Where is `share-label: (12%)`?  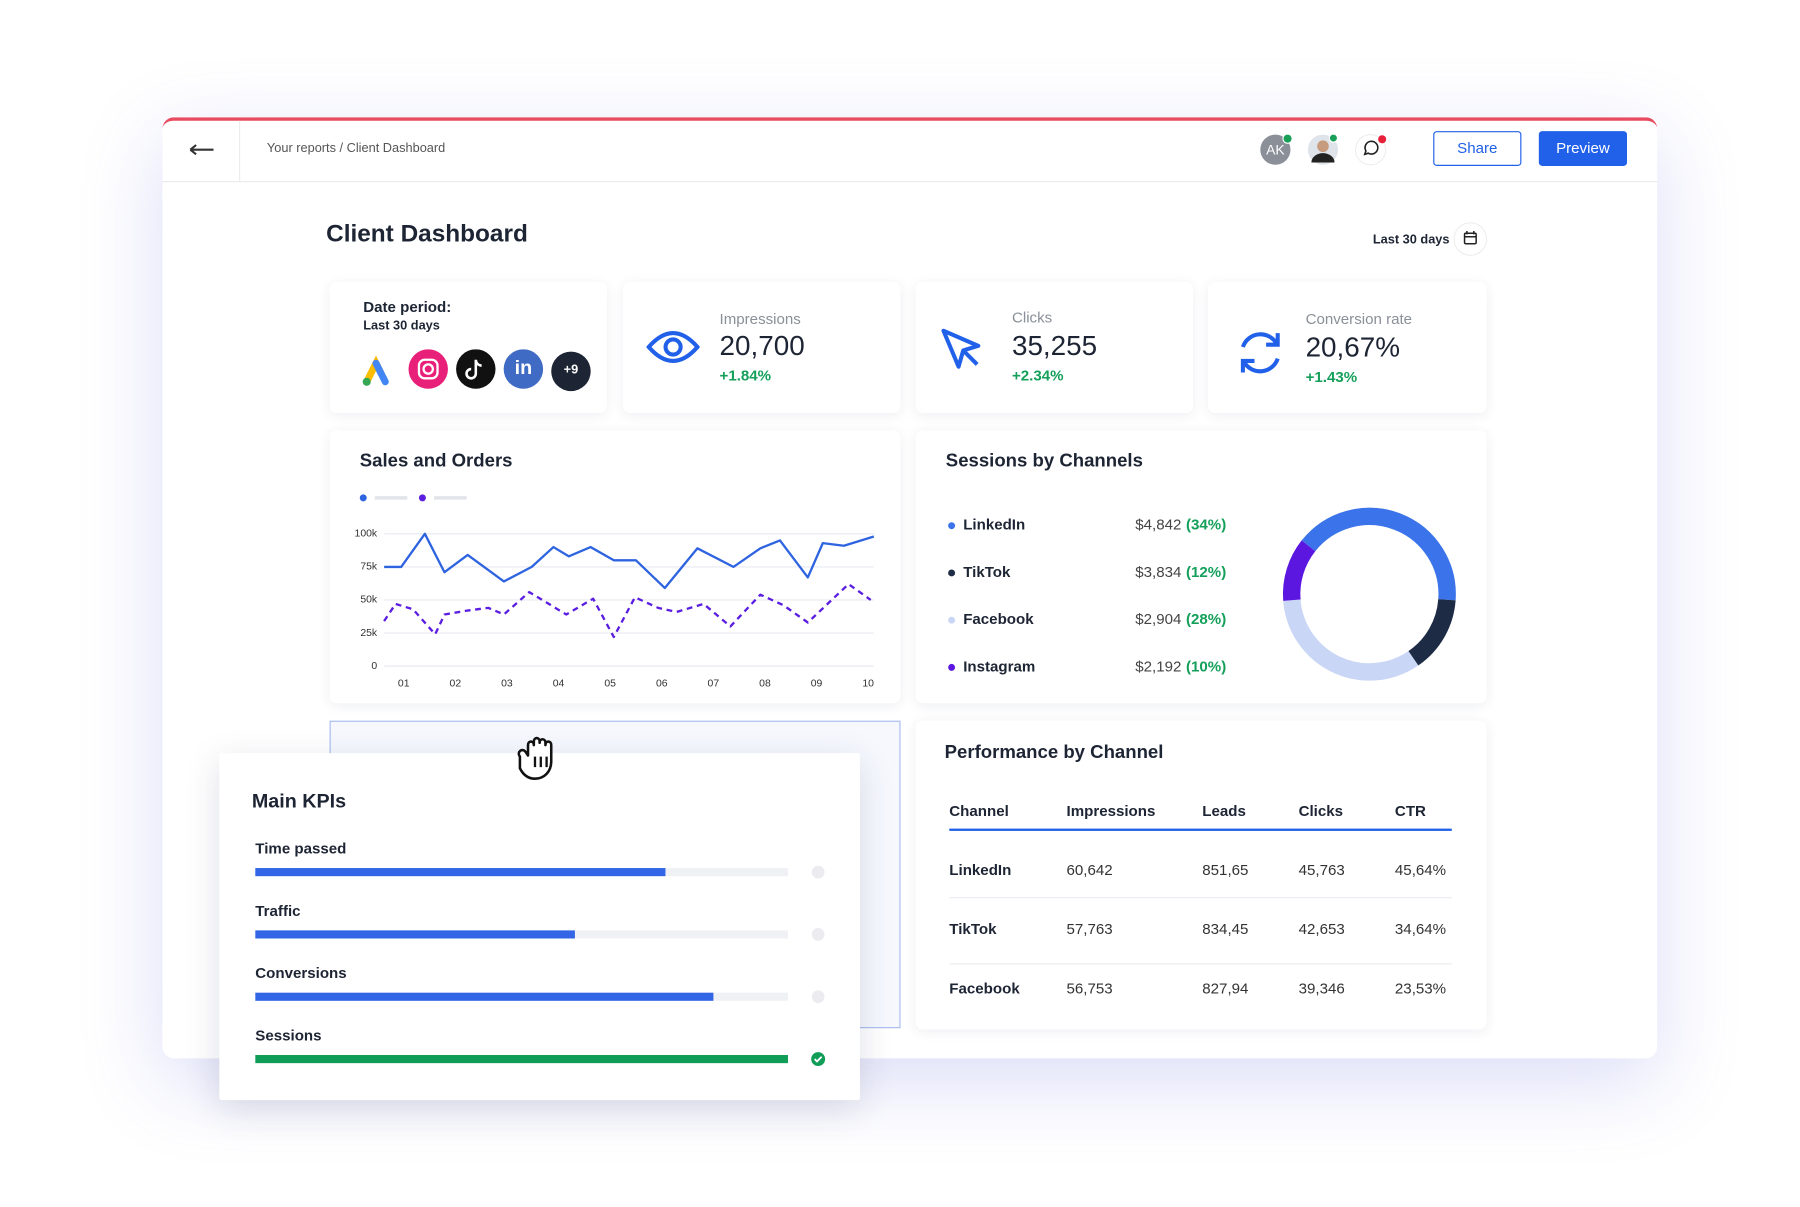 share-label: (12%) is located at coordinates (1206, 572).